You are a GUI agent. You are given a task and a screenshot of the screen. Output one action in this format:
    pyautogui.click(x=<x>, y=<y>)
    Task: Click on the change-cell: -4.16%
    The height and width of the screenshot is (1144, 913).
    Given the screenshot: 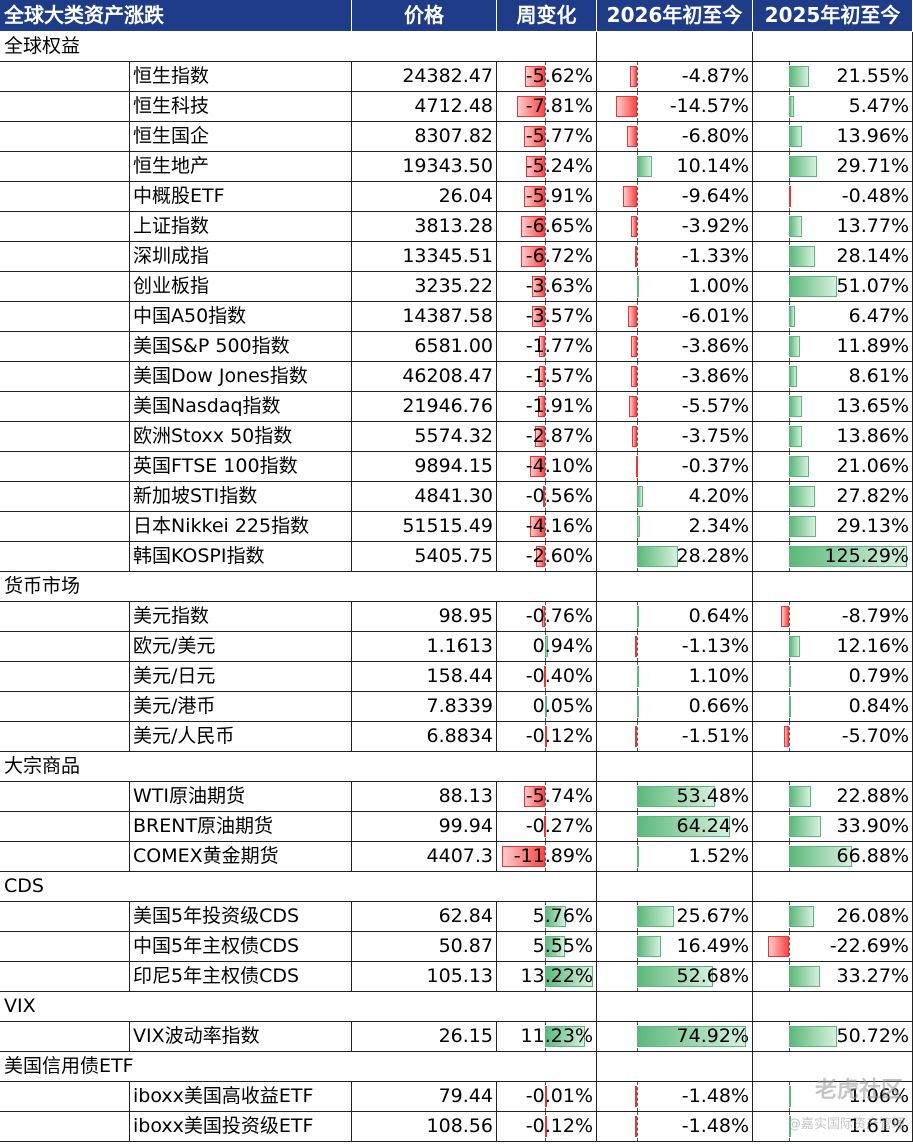 What is the action you would take?
    pyautogui.click(x=547, y=527)
    